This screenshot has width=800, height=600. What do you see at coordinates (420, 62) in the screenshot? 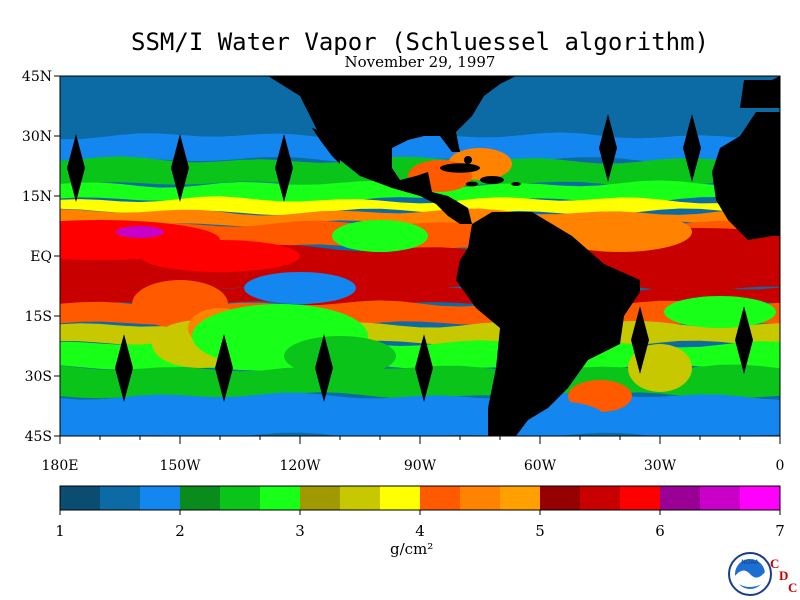
I see `map-date: November 29, 1997` at bounding box center [420, 62].